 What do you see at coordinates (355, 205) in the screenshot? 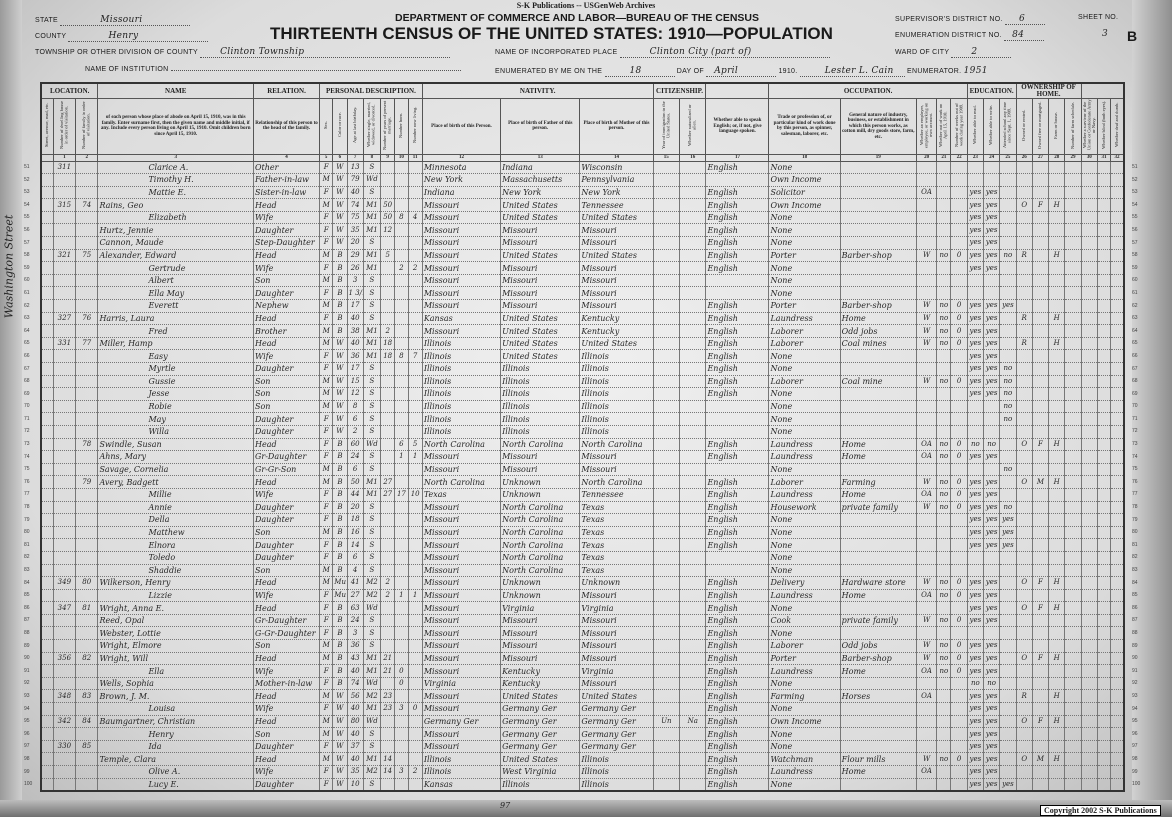
I see `cell-age: 74` at bounding box center [355, 205].